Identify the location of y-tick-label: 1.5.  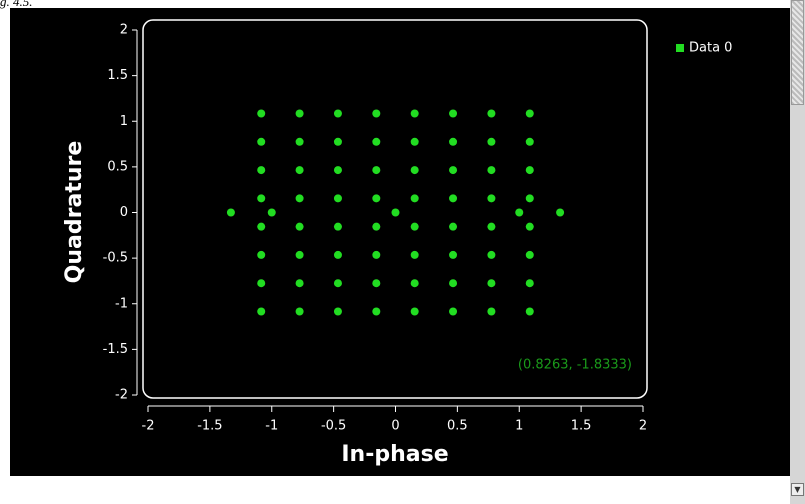
(117, 75).